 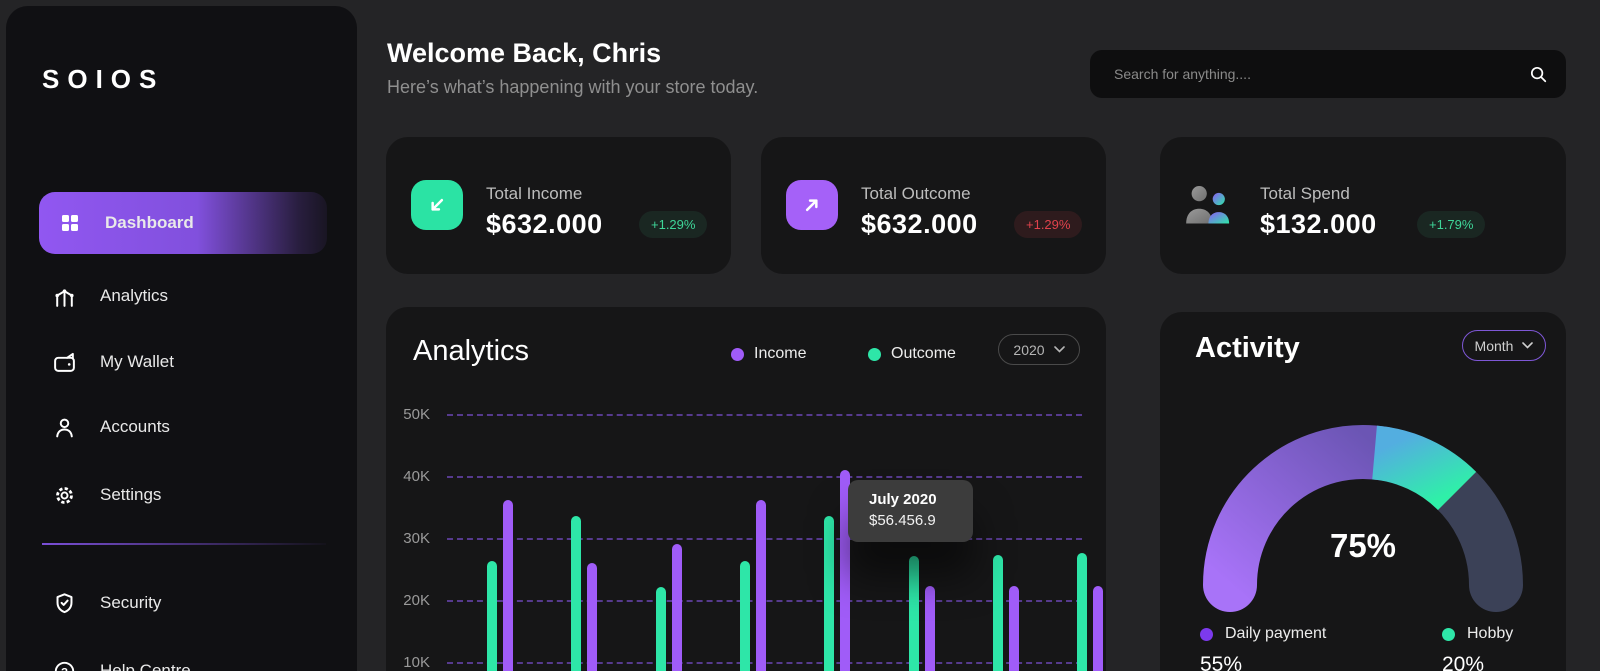 I want to click on search-input, so click(x=1309, y=74).